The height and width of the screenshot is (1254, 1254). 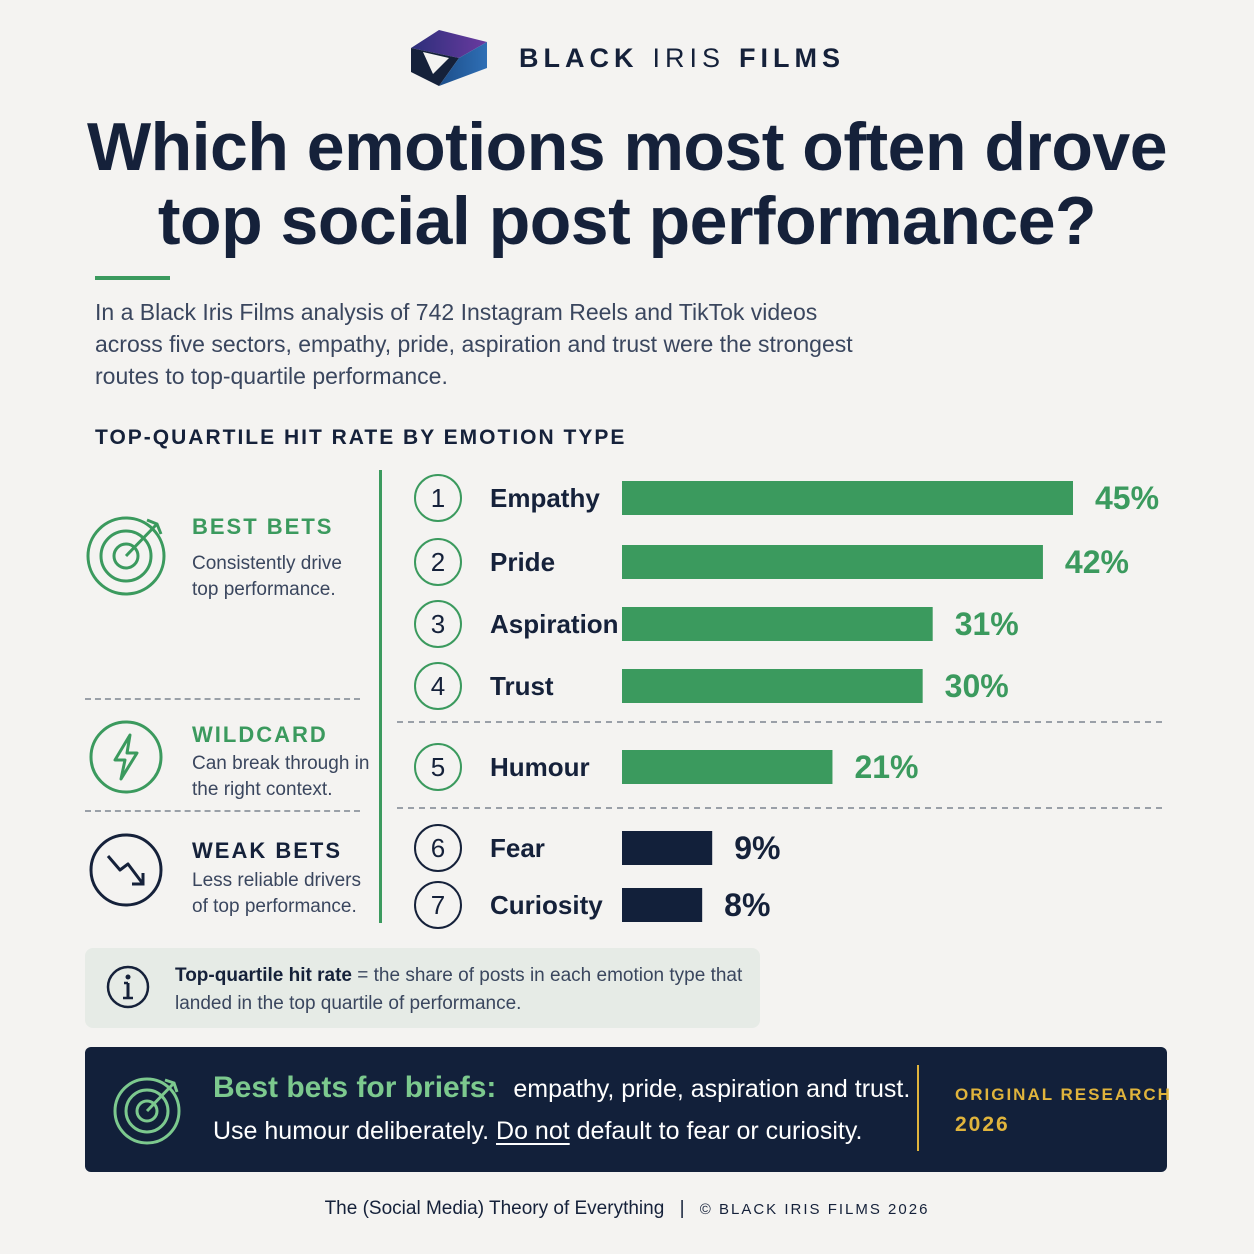 I want to click on legend-vertical-divider, so click(x=380, y=696).